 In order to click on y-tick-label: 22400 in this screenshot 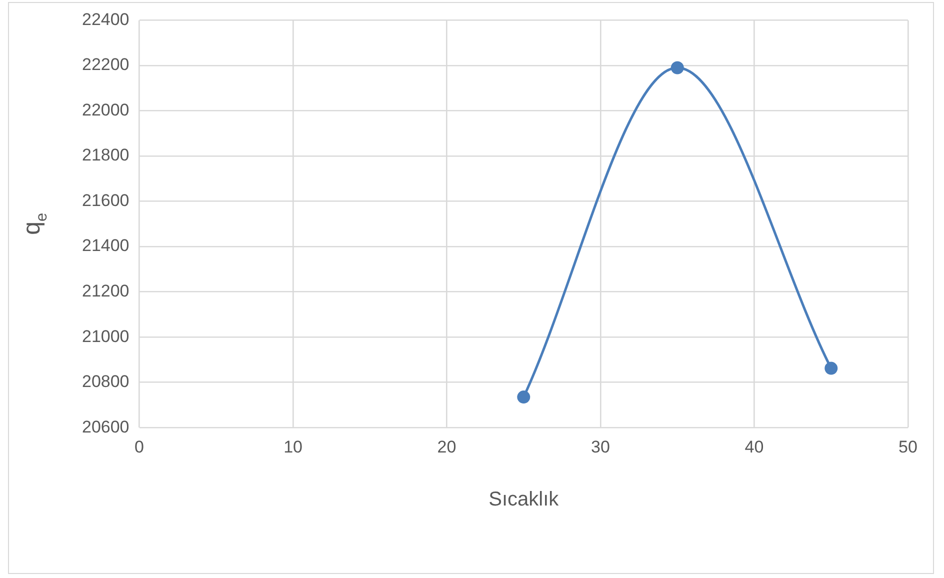, I will do `click(106, 19)`.